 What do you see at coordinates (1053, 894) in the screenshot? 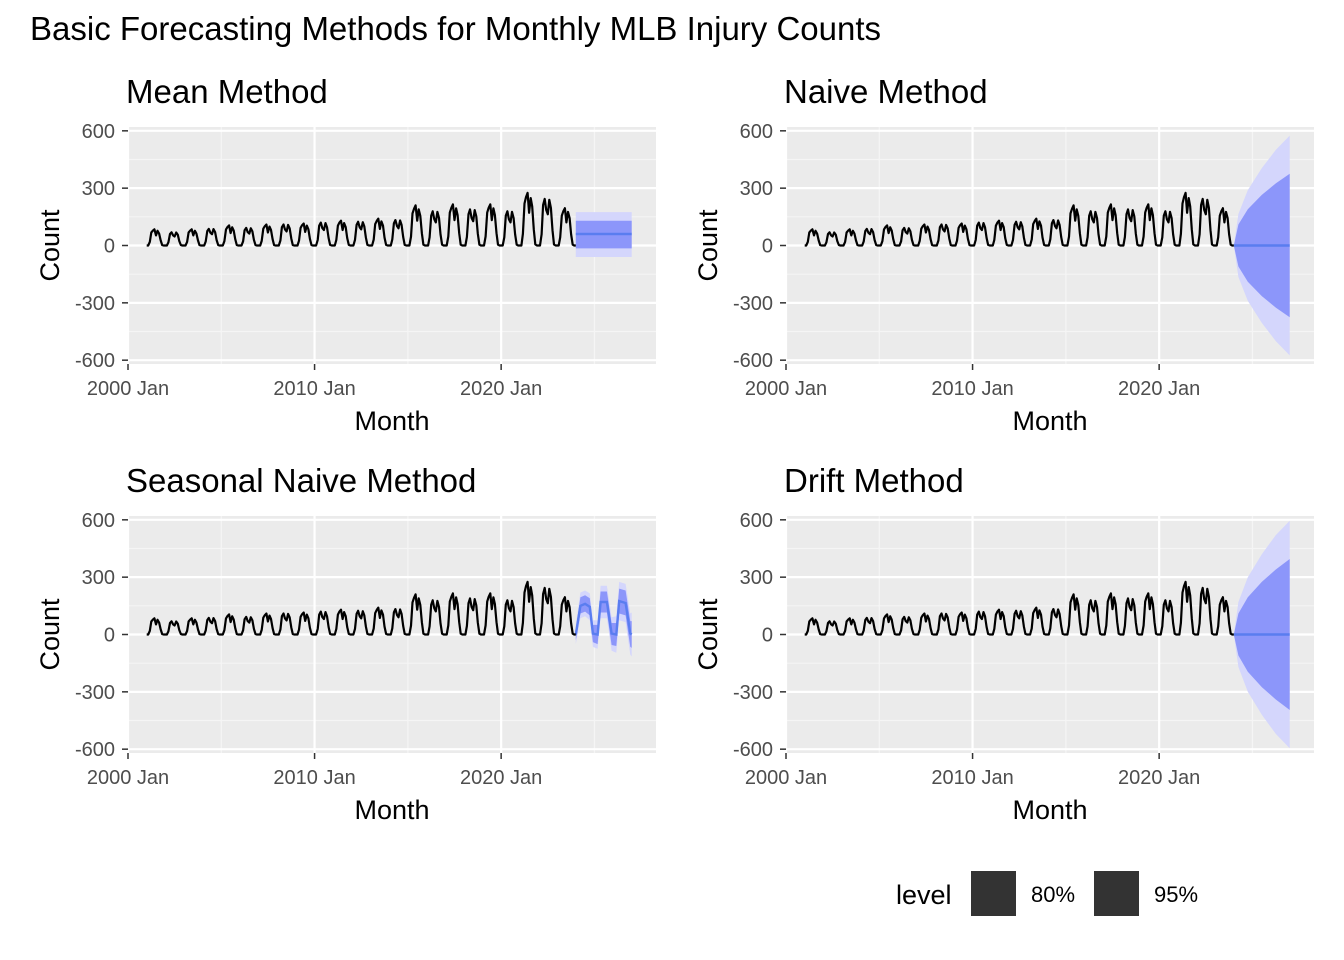
I see `legend-label-80: 80%` at bounding box center [1053, 894].